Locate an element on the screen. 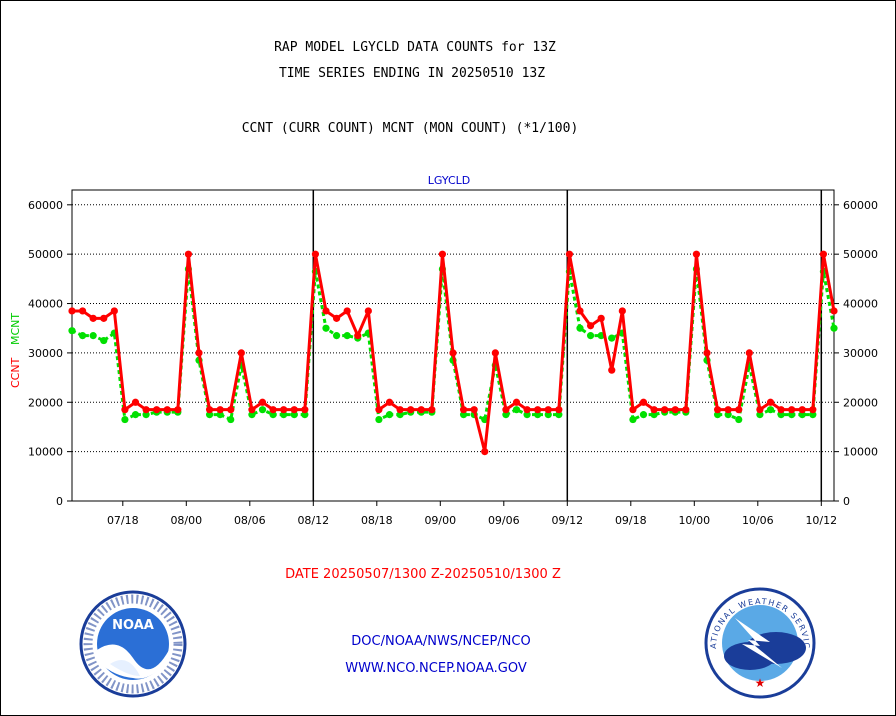 This screenshot has width=896, height=716. x-tick-label: 08/12 is located at coordinates (313, 520).